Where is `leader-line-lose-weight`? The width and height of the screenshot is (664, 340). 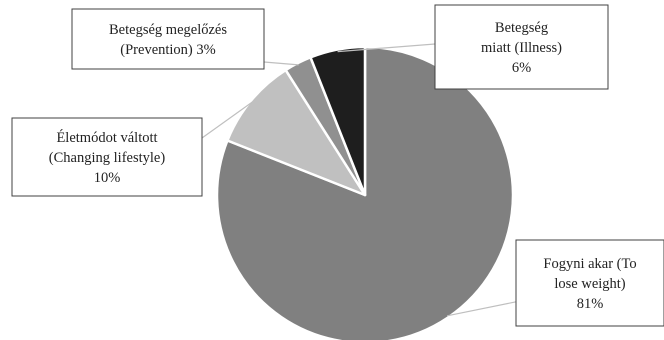
leader-line-lose-weight is located at coordinates (486, 308).